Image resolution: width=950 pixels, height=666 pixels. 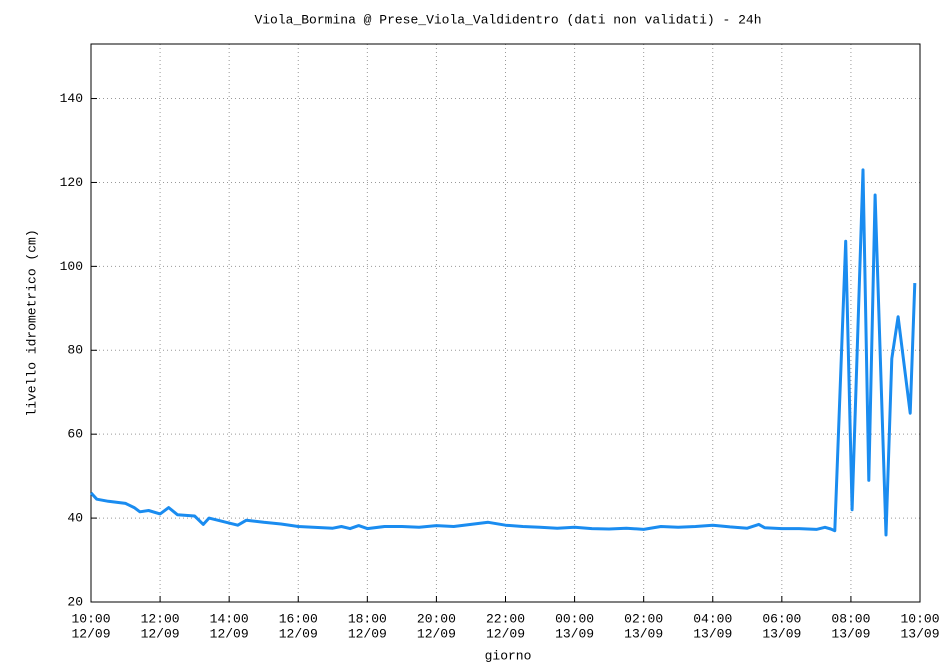 I want to click on y-axis-label: livello idrometrico (cm), so click(x=31, y=322).